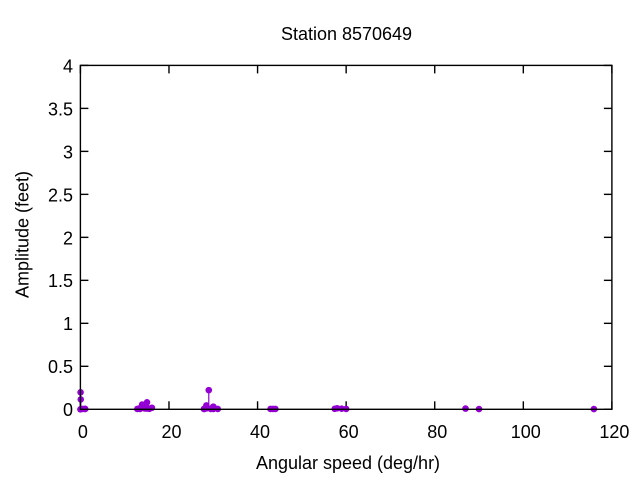 This screenshot has height=480, width=640. I want to click on svg-text: 2, so click(68, 238).